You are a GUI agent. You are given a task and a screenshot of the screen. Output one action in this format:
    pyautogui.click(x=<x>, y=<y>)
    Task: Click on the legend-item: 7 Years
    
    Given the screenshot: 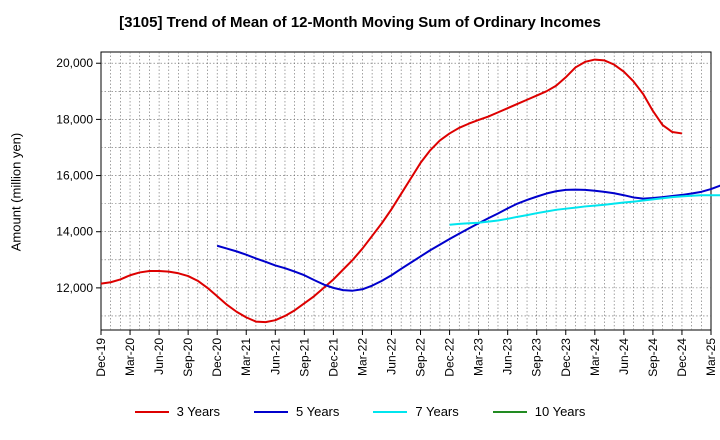 What is the action you would take?
    pyautogui.click(x=416, y=411)
    